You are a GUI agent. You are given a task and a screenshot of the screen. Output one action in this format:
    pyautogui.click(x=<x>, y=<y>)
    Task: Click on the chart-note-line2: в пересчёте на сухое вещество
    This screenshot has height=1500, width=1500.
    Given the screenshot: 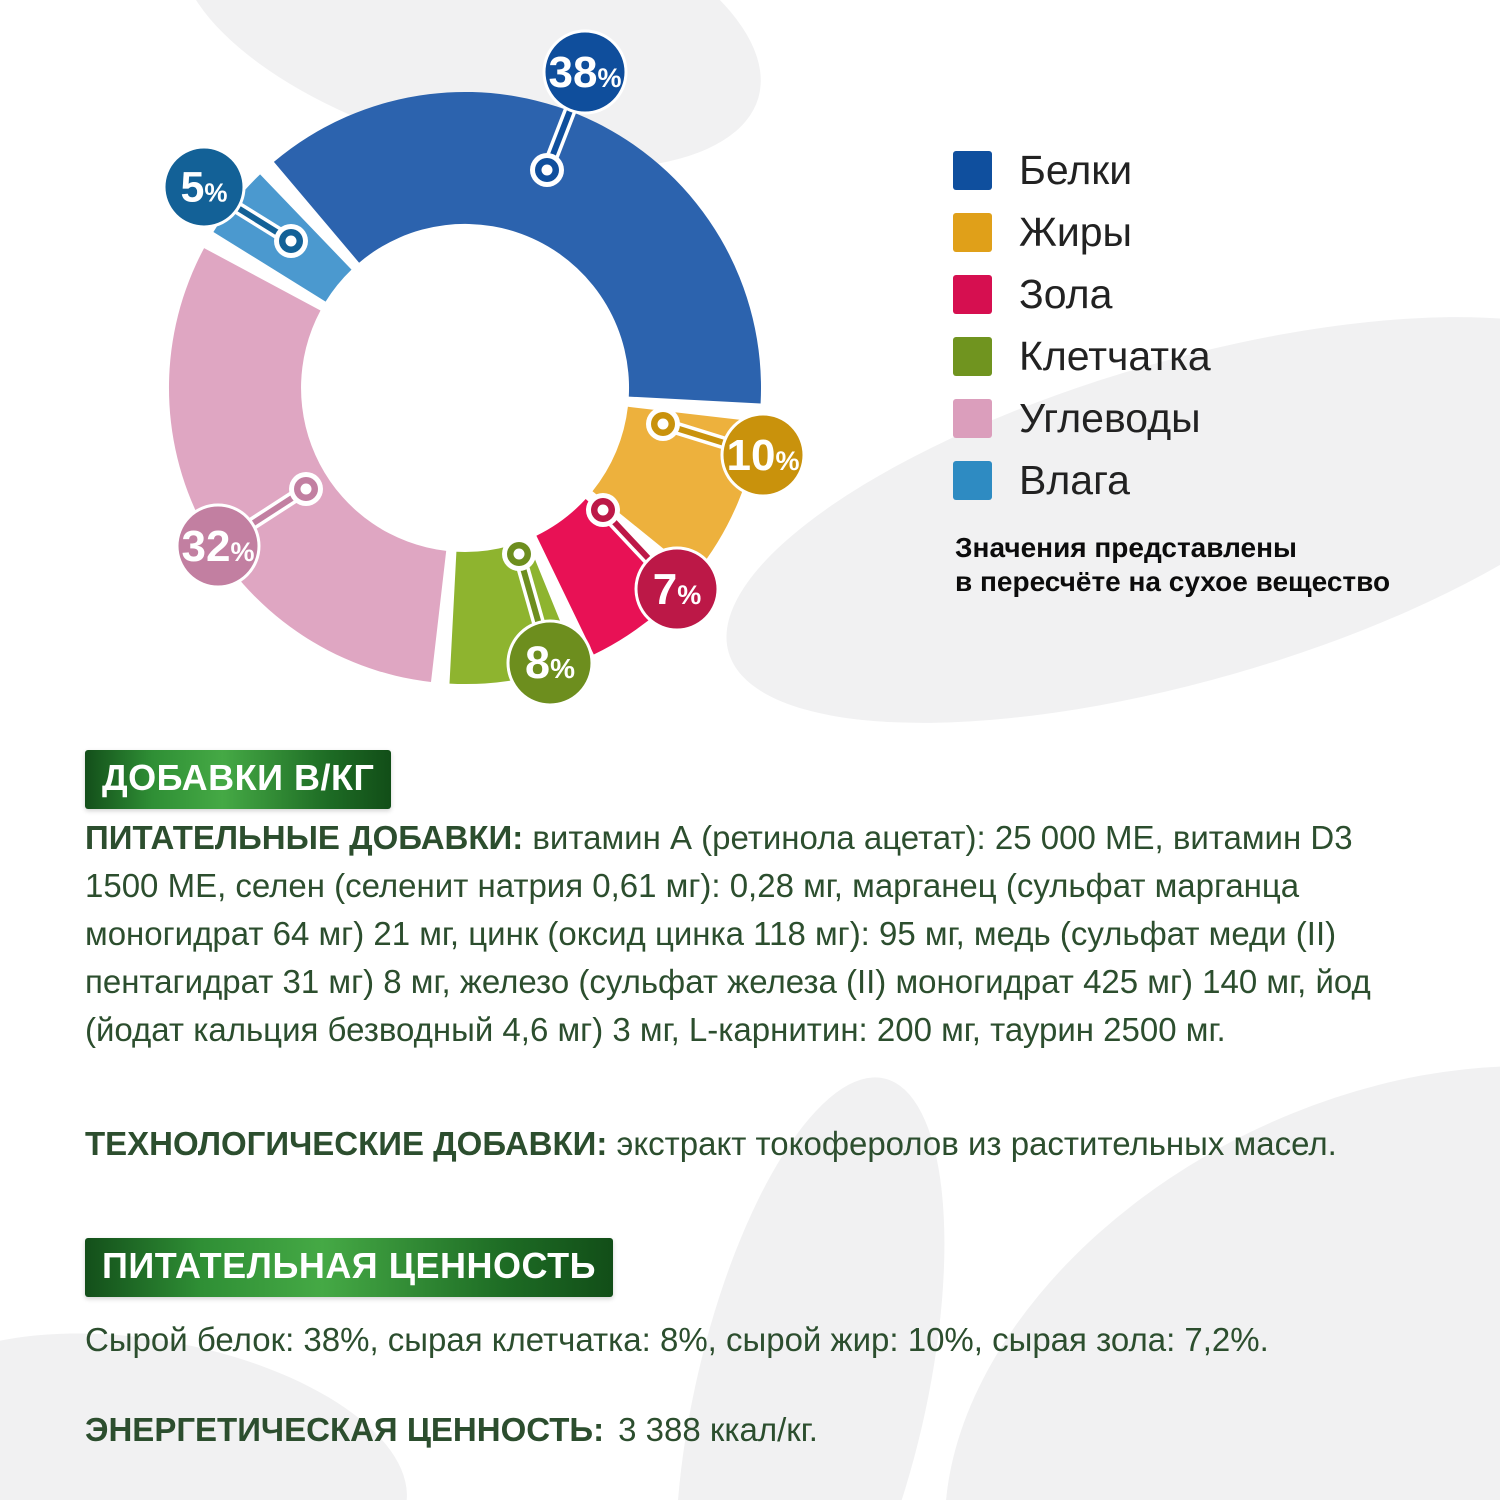 What is the action you would take?
    pyautogui.click(x=1173, y=581)
    